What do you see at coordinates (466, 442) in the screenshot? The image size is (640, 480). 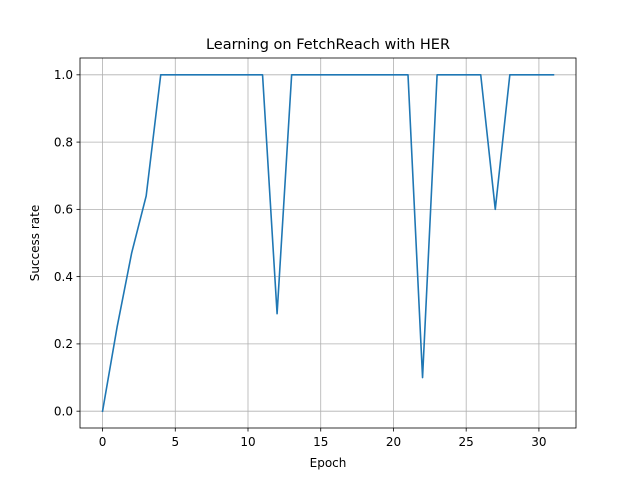 I see `x-tick-label: 25` at bounding box center [466, 442].